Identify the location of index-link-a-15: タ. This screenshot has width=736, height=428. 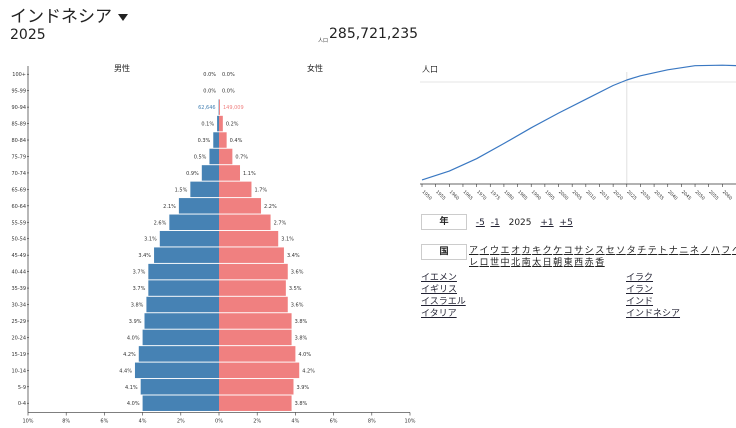
(631, 251).